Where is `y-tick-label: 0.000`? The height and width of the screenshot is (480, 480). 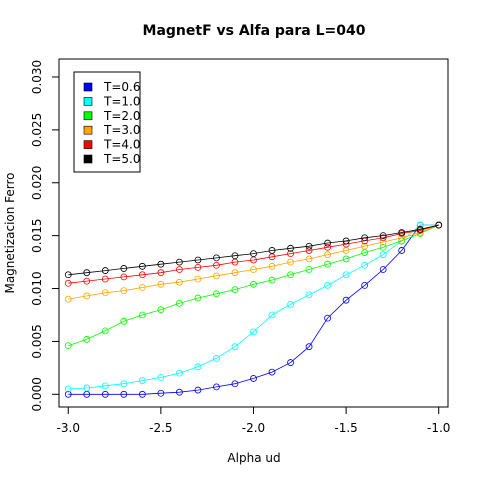
y-tick-label: 0.000 is located at coordinates (37, 394).